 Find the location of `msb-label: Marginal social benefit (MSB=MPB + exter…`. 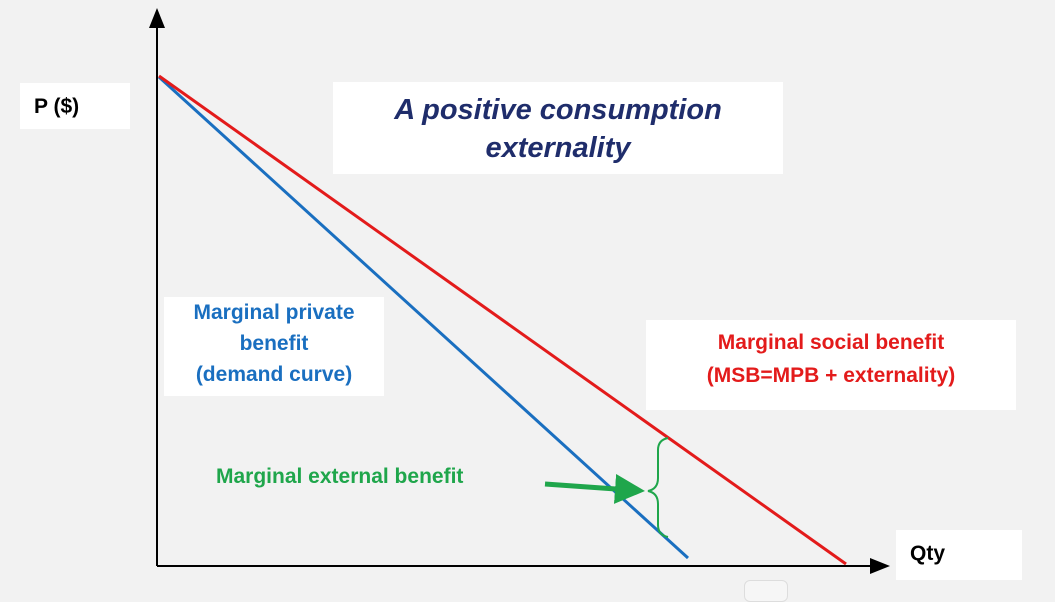

msb-label: Marginal social benefit (MSB=MPB + exter… is located at coordinates (831, 365).